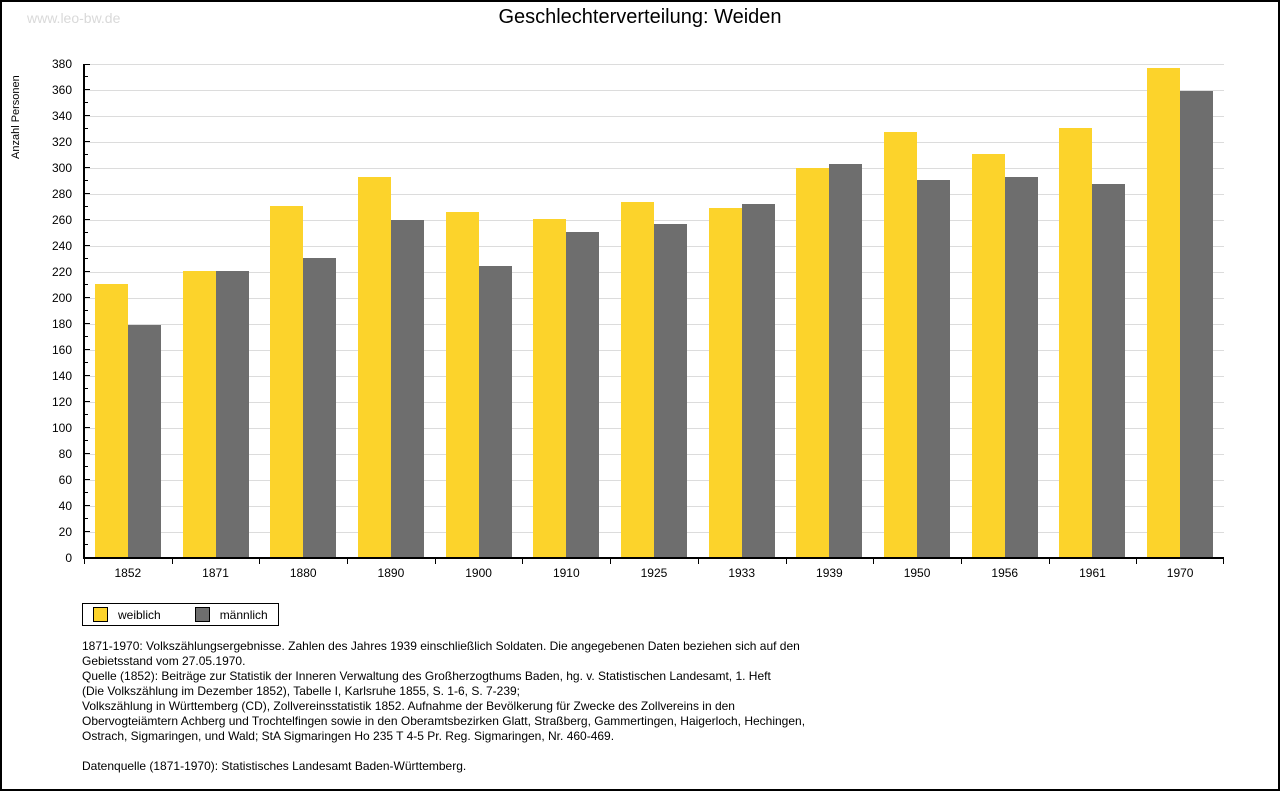  What do you see at coordinates (1109, 370) in the screenshot?
I see `bar-männlich-1961` at bounding box center [1109, 370].